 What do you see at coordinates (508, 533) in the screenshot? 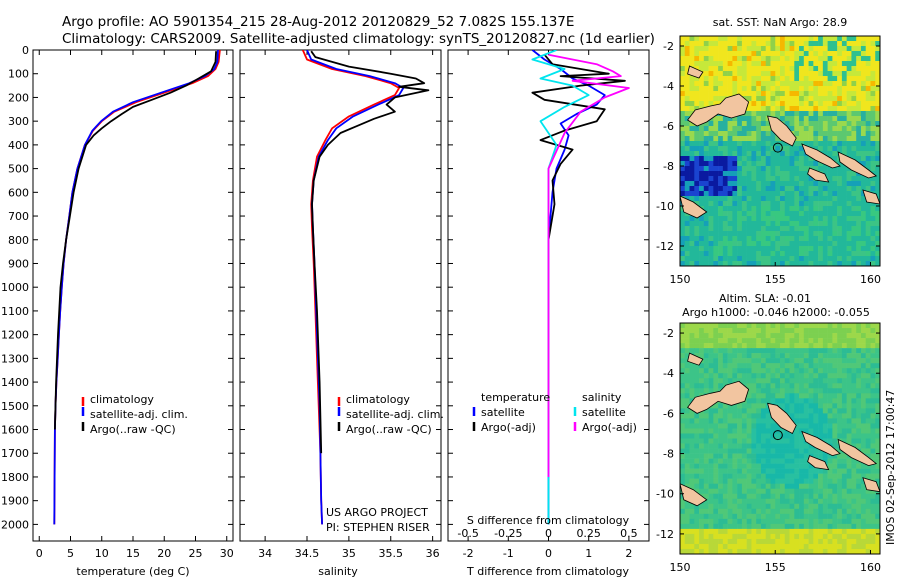
I see `s-tick-label: -0.25` at bounding box center [508, 533].